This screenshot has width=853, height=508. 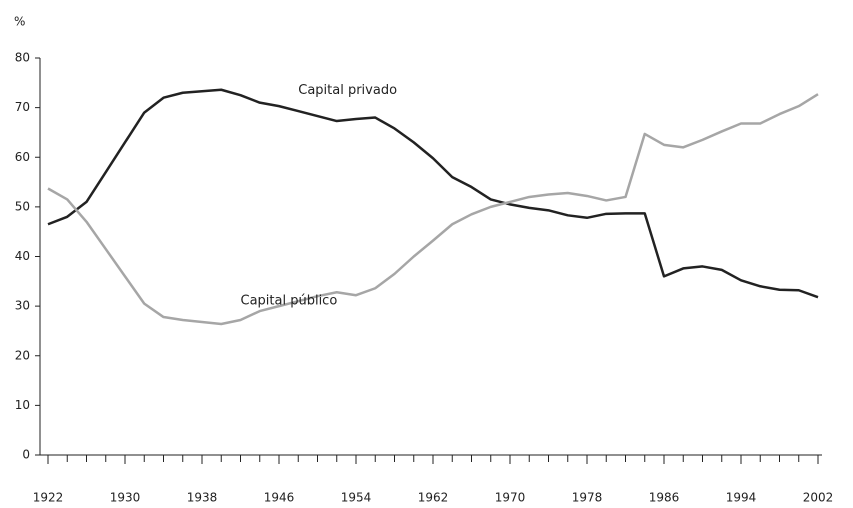 I want to click on x-tick-label: 1938, so click(x=202, y=498).